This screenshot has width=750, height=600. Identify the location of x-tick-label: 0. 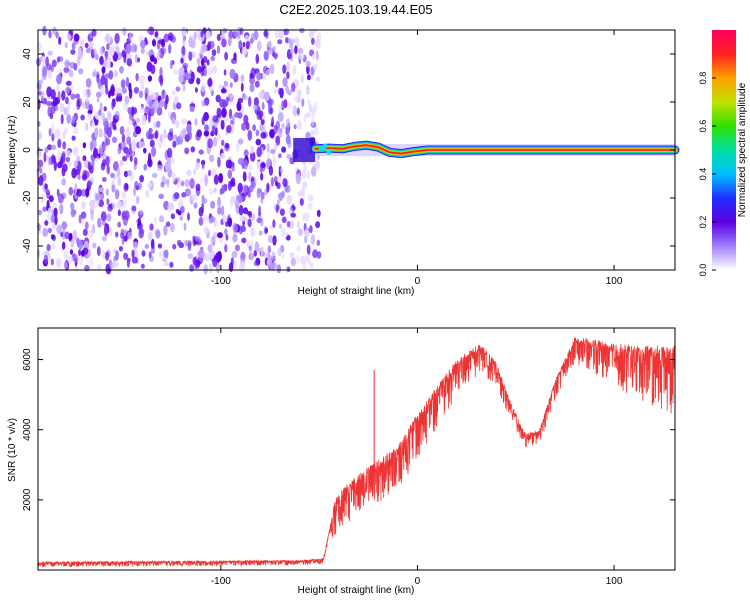
(418, 581).